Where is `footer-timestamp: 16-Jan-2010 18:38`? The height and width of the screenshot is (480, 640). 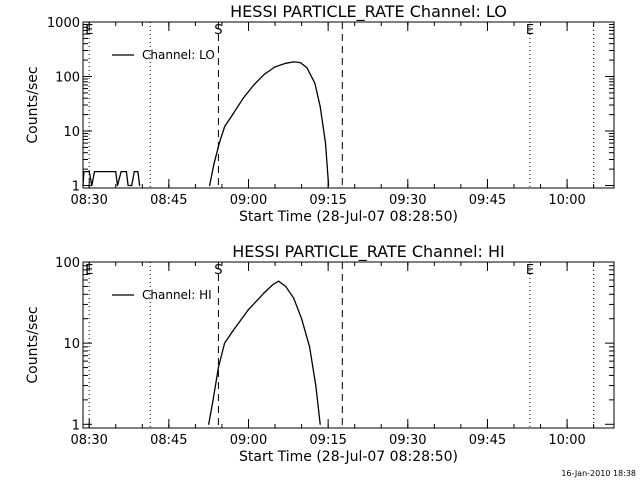 footer-timestamp: 16-Jan-2010 18:38 is located at coordinates (598, 473).